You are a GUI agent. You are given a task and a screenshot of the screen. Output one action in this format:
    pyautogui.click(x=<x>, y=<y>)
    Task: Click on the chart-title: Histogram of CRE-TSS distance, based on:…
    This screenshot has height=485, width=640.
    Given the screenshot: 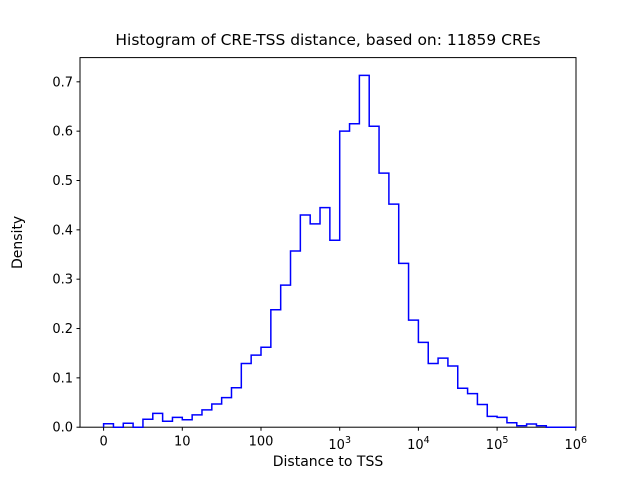 What is the action you would take?
    pyautogui.click(x=327, y=40)
    